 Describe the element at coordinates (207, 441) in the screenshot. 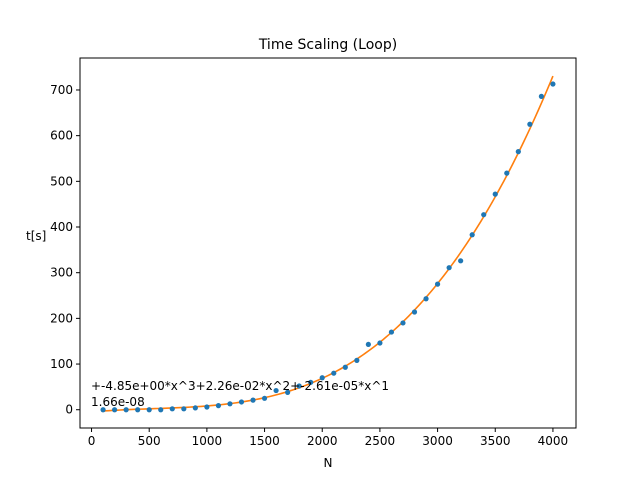

I see `x-tick-label: 1000` at that location.